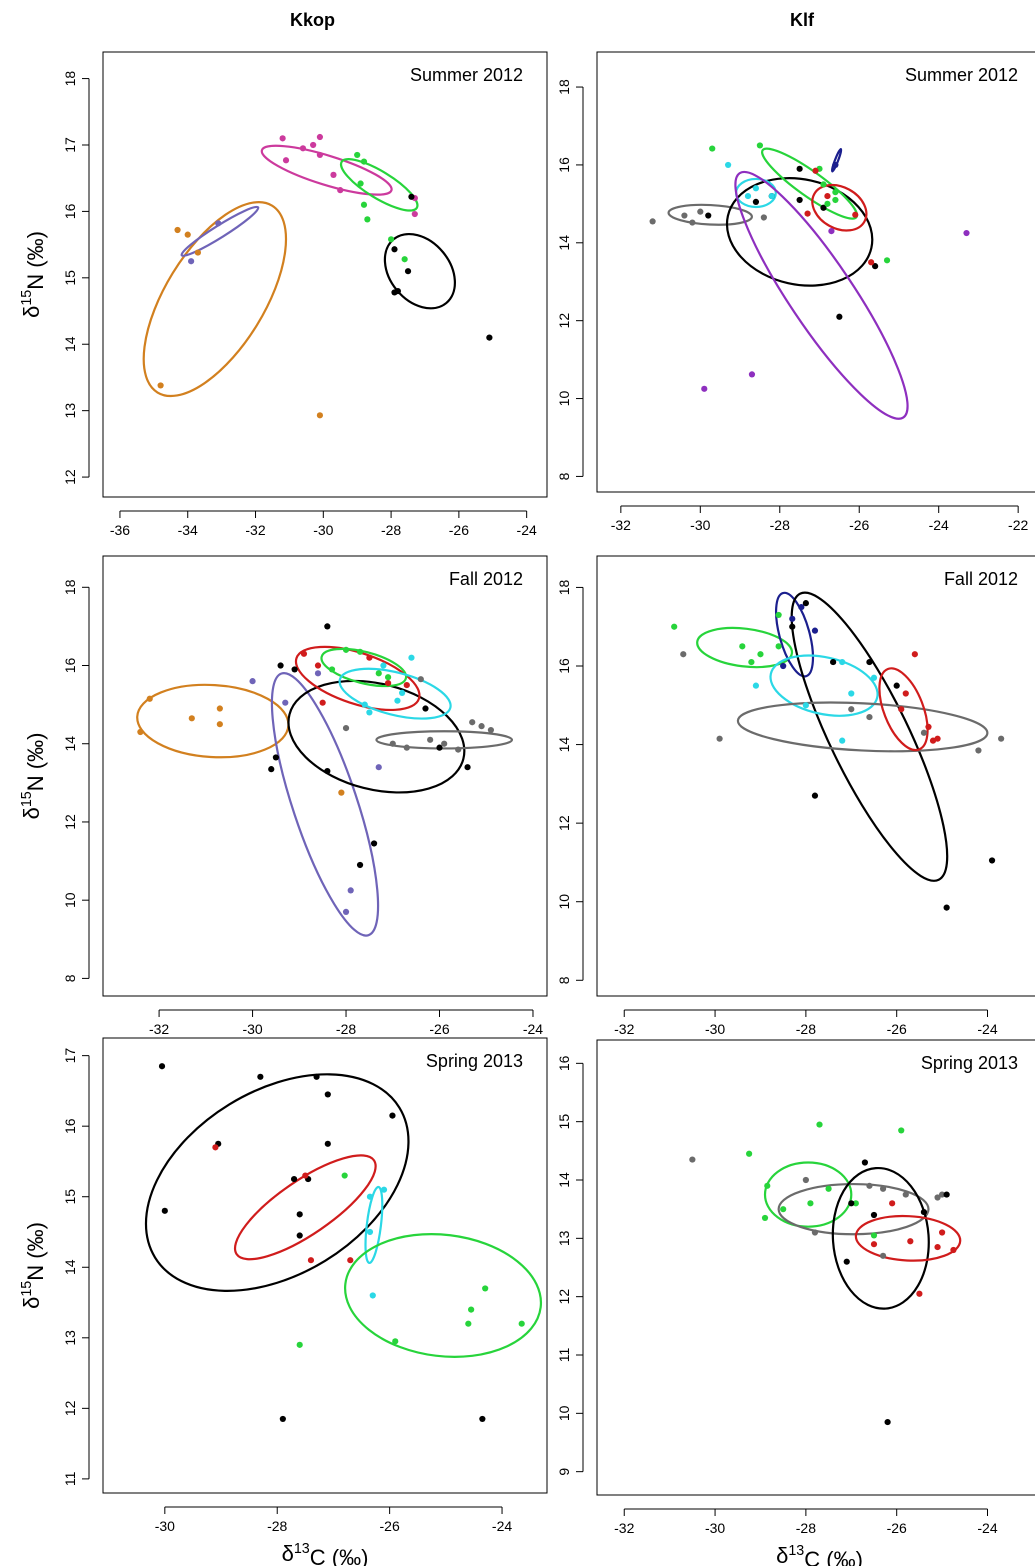 This screenshot has height=1566, width=1035. Describe the element at coordinates (795, 796) in the screenshot. I see `panel-4: -32 -30 -28 -26 -24 8 10 12 14 16 18 Fall 2012` at that location.